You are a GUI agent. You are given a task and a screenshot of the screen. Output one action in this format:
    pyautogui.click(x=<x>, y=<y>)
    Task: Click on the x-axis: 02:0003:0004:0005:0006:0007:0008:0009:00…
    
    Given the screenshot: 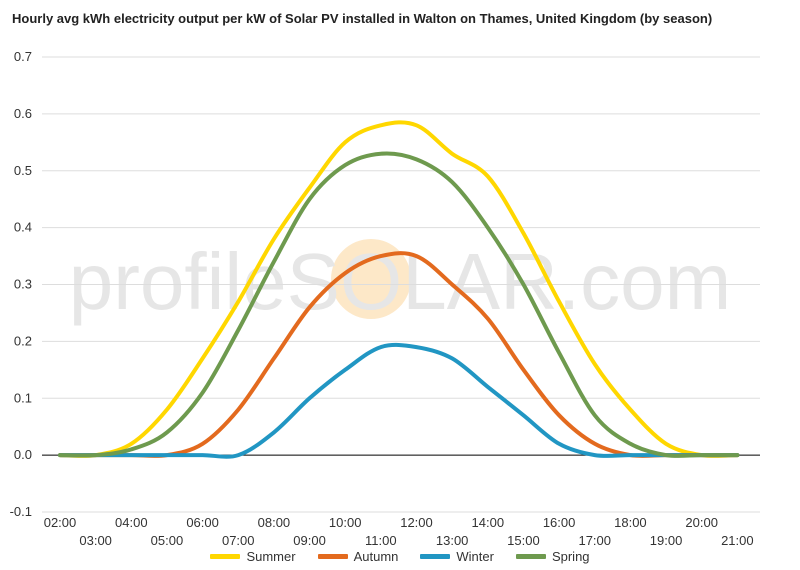 What is the action you would take?
    pyautogui.click(x=399, y=531)
    